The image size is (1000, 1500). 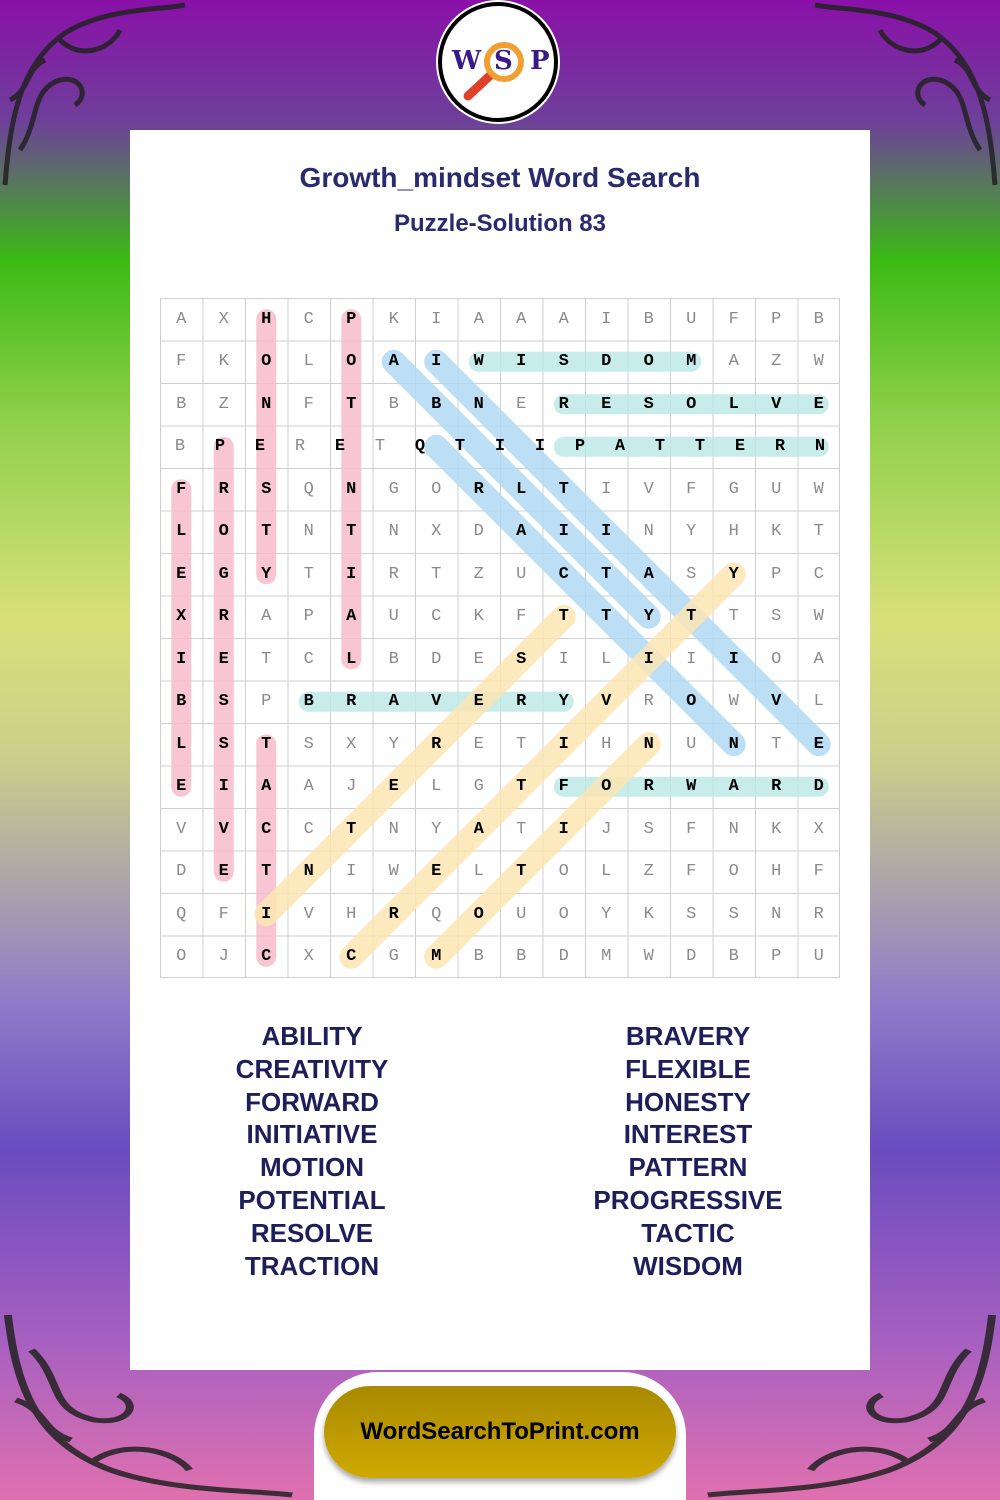 What do you see at coordinates (776, 404) in the screenshot?
I see `grid-cell: V` at bounding box center [776, 404].